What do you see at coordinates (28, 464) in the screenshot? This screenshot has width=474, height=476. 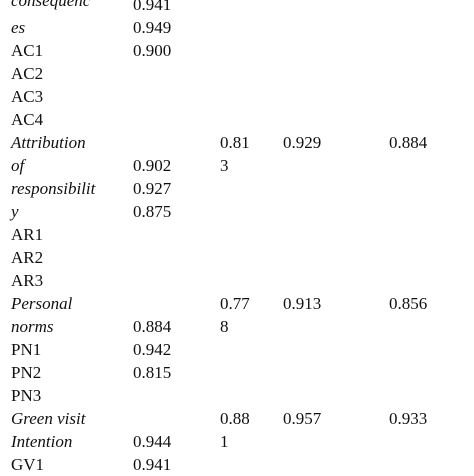 I see `item-label: GV1` at bounding box center [28, 464].